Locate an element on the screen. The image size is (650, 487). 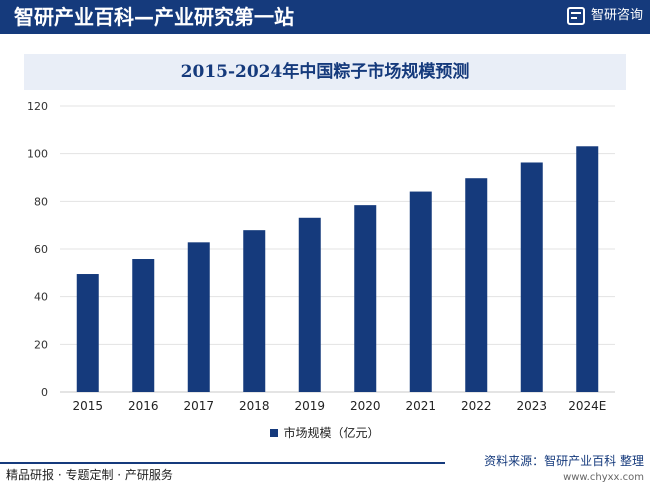
legend-swatch is located at coordinates (274, 432).